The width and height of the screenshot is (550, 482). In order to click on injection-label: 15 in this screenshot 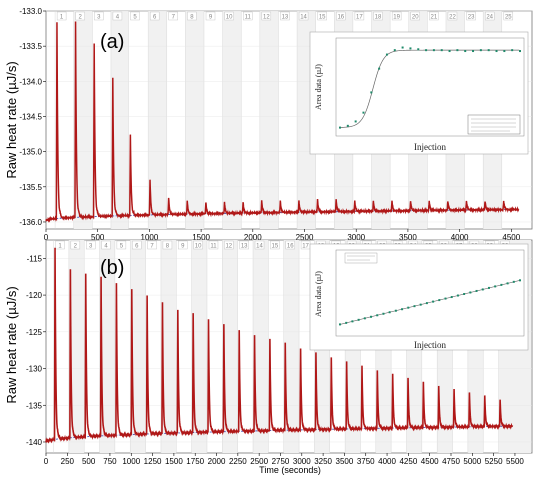, I will do `click(275, 247)`.